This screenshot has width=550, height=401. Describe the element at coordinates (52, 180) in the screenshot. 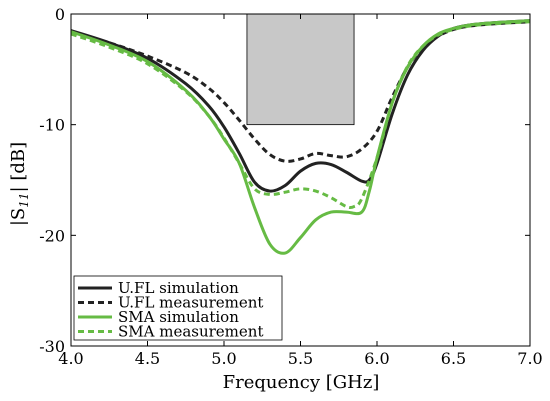

I see `y-tick-labels: 0 -10 -20 -30` at that location.